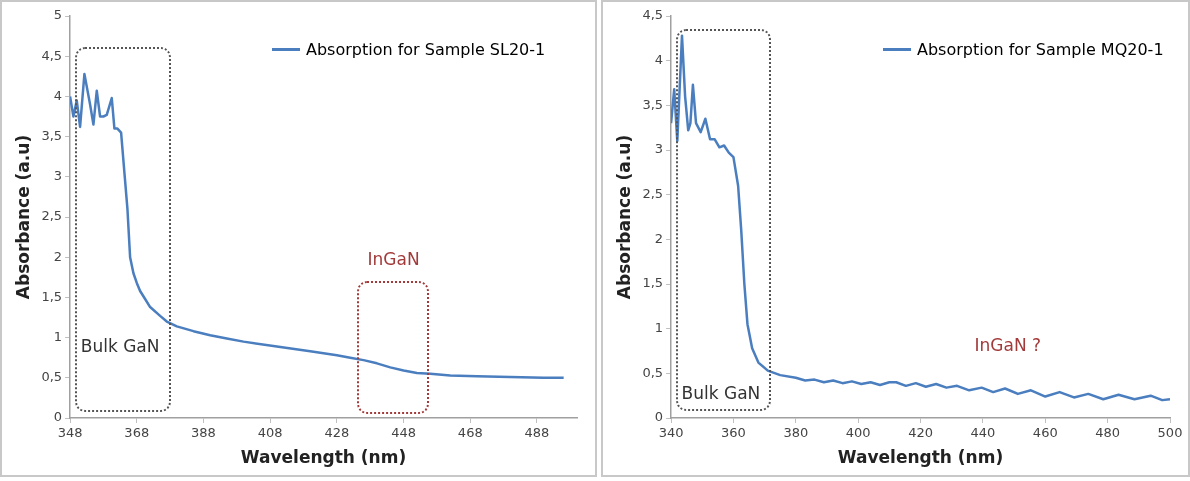 This screenshot has height=481, width=1190. Describe the element at coordinates (858, 433) in the screenshot. I see `x-tick-label: 400` at that location.